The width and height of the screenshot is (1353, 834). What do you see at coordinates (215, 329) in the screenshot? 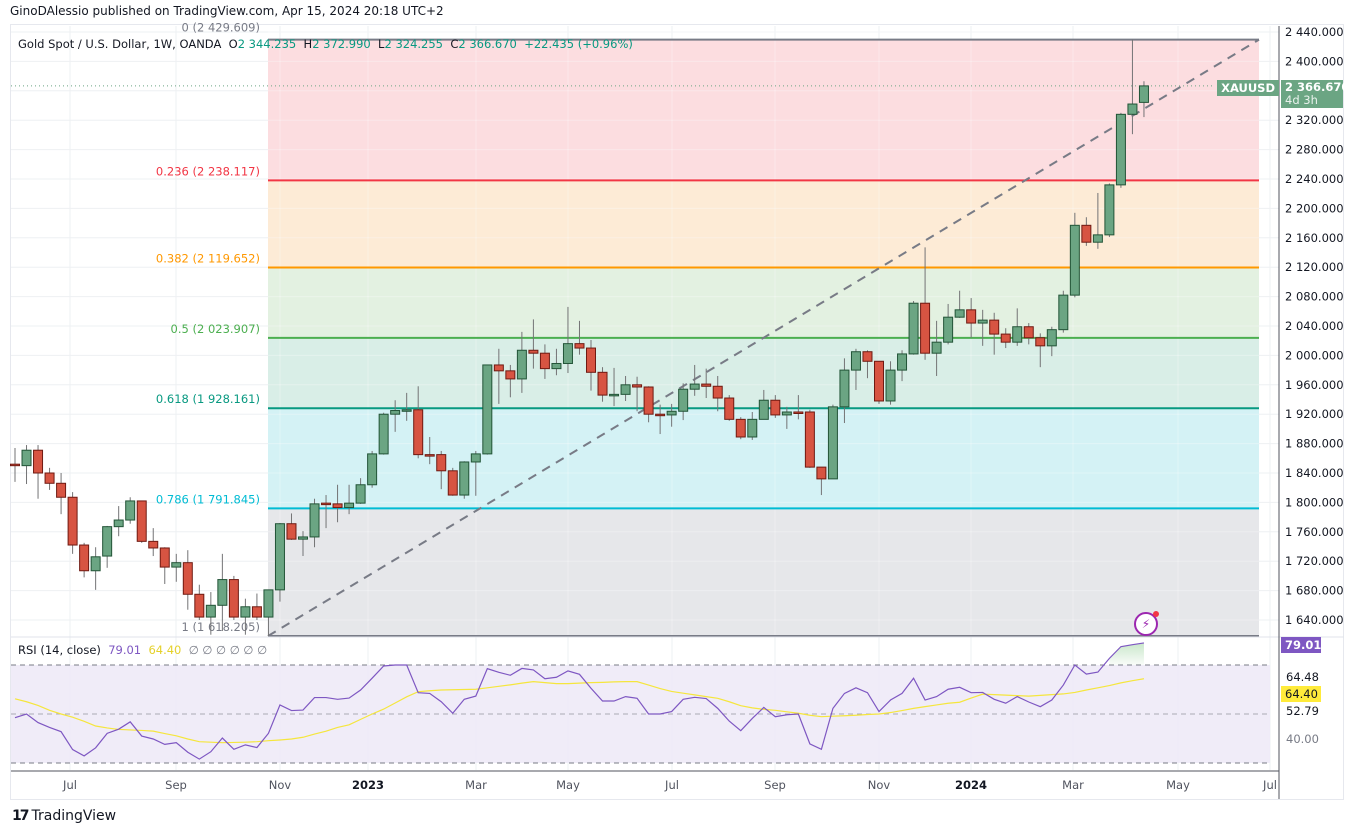
I see `fib-level-label: 0.5 (2 023.907)` at bounding box center [215, 329].